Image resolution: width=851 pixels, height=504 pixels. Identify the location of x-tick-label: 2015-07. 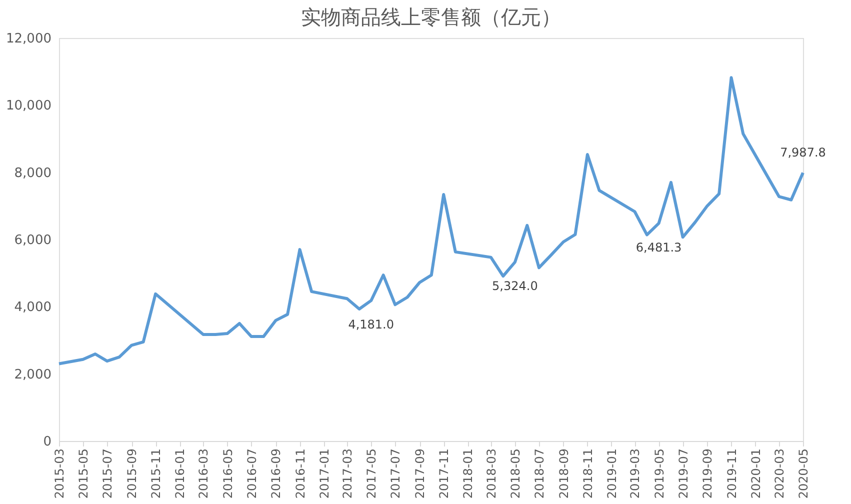
(107, 473).